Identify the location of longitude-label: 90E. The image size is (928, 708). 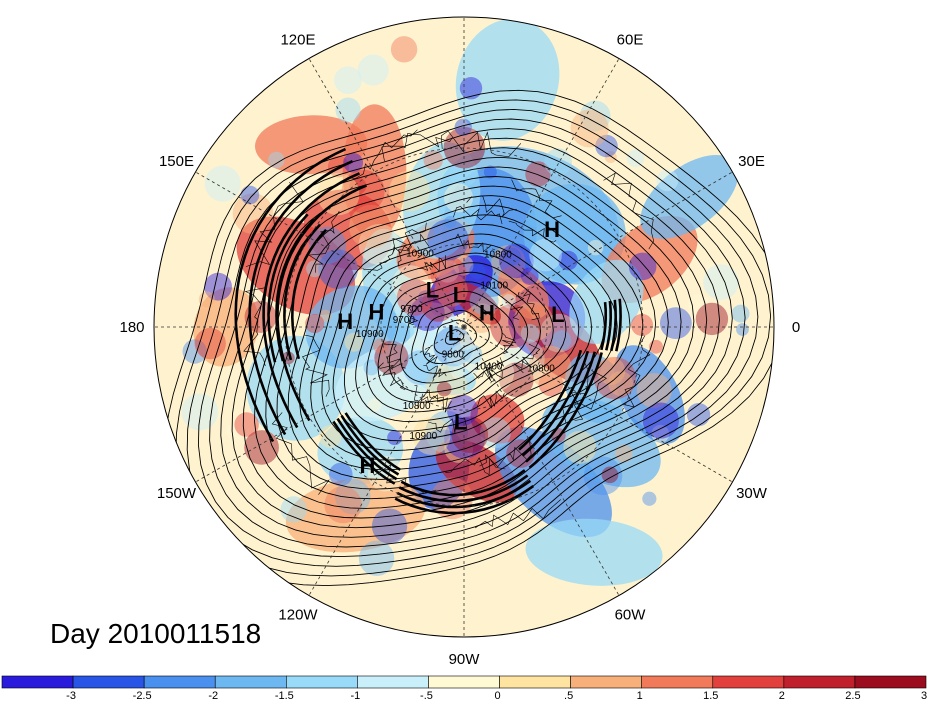
(464, 2).